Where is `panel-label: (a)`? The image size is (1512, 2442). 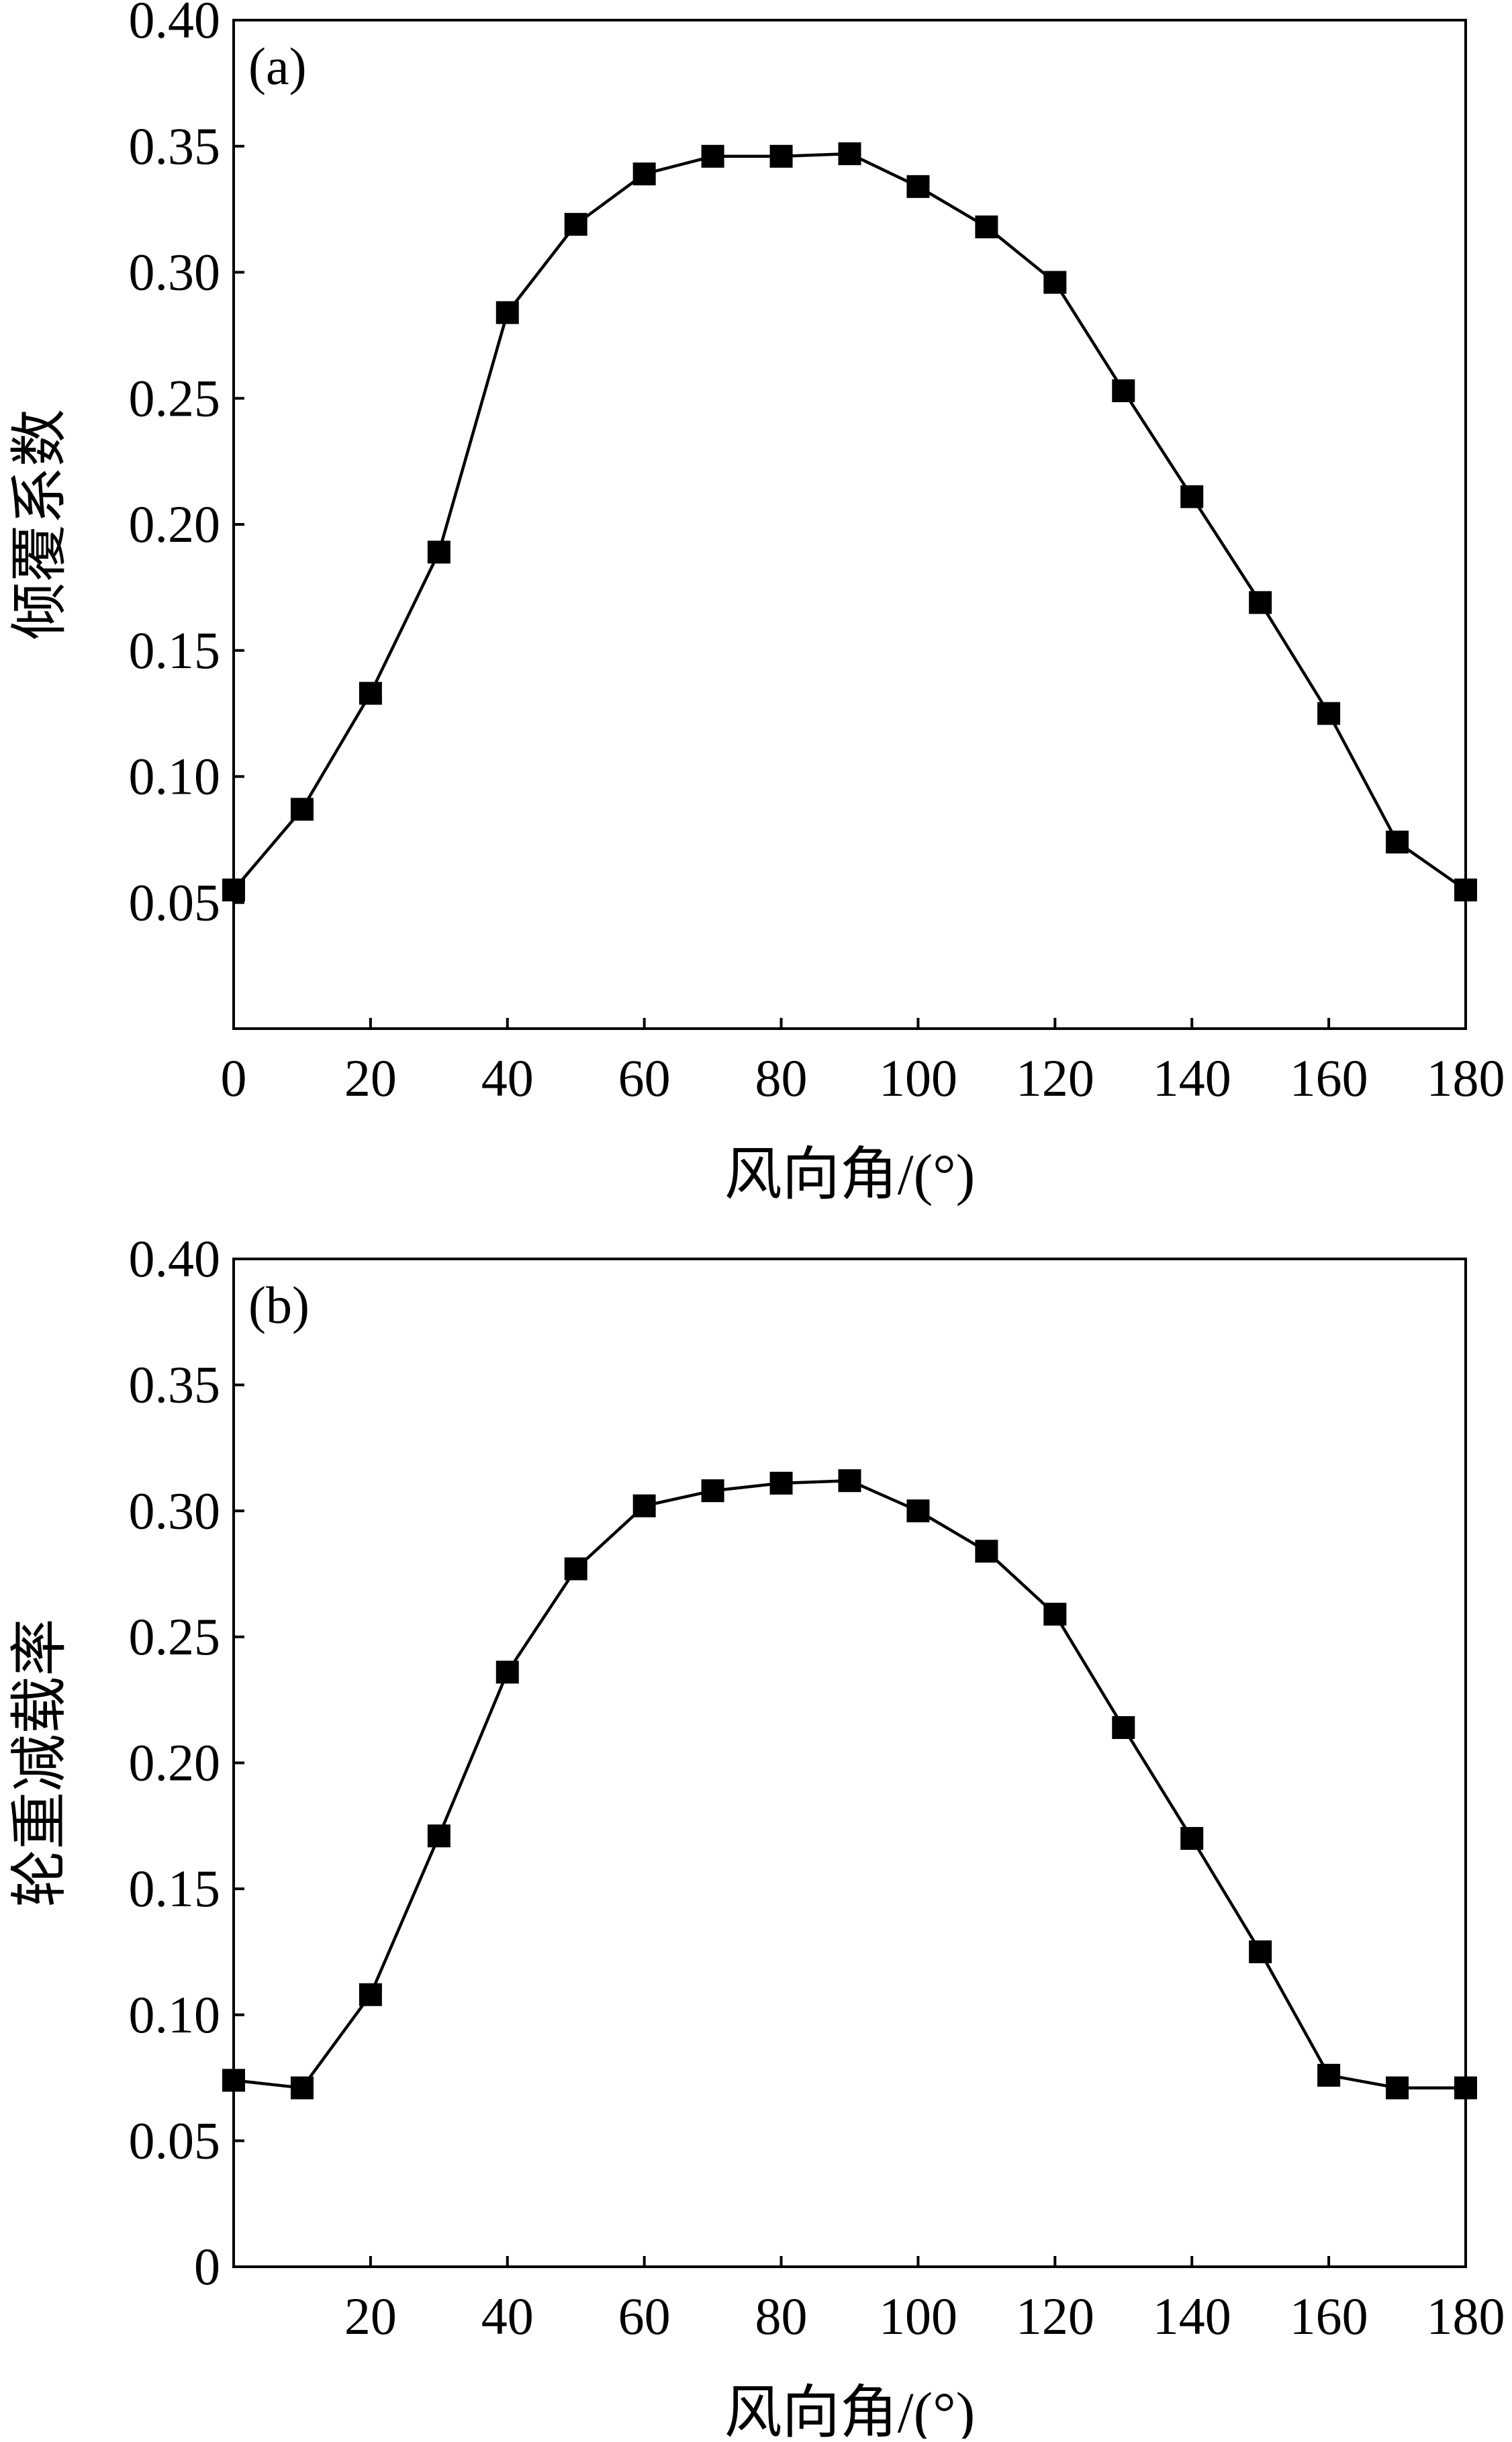 panel-label: (a) is located at coordinates (277, 66).